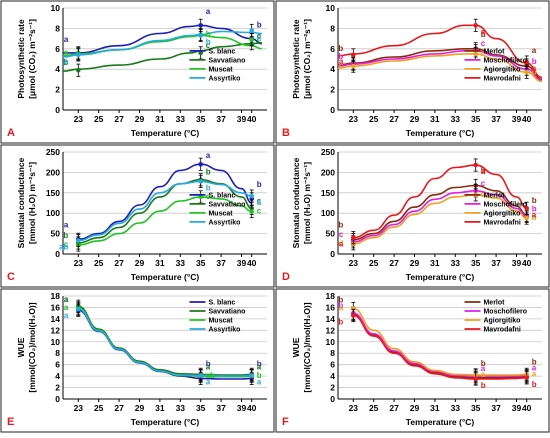  What do you see at coordinates (56, 234) in the screenshot?
I see `y-tick-label: 50` at bounding box center [56, 234].